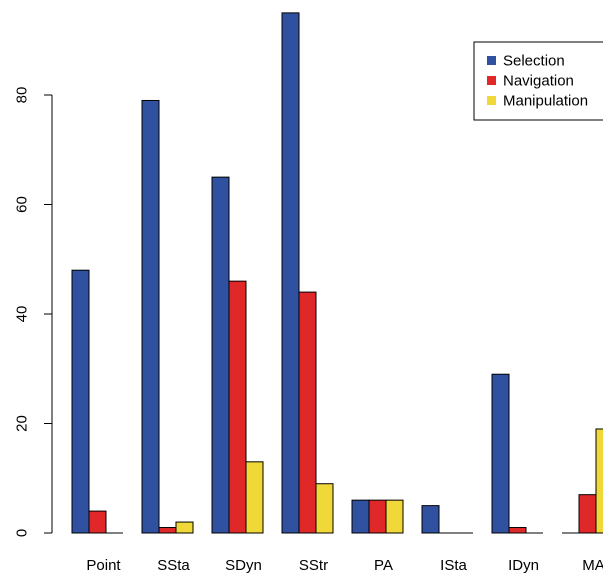  What do you see at coordinates (344, 565) in the screenshot?
I see `x-axis-labels: Point SSta SDyn SStr PA ISta IDyn MA` at bounding box center [344, 565].